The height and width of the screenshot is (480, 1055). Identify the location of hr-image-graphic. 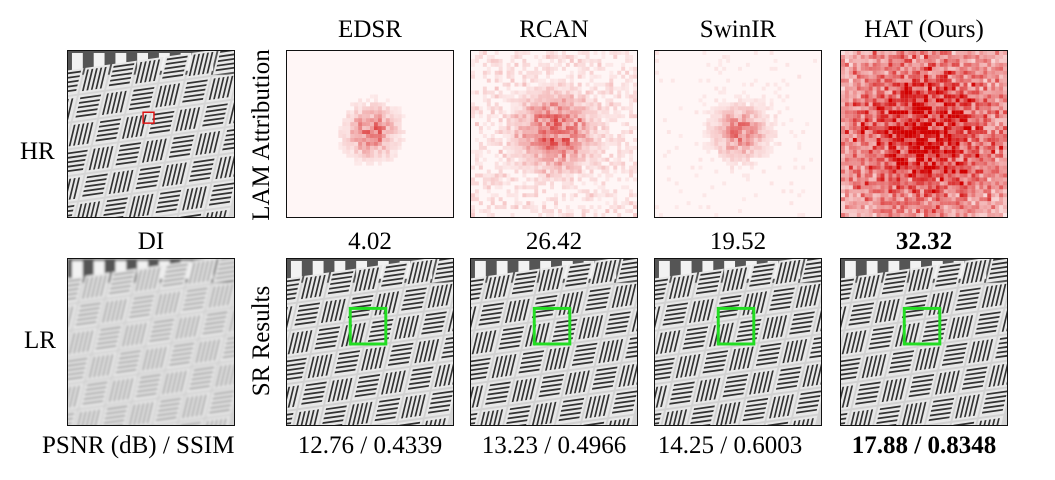
(151, 134).